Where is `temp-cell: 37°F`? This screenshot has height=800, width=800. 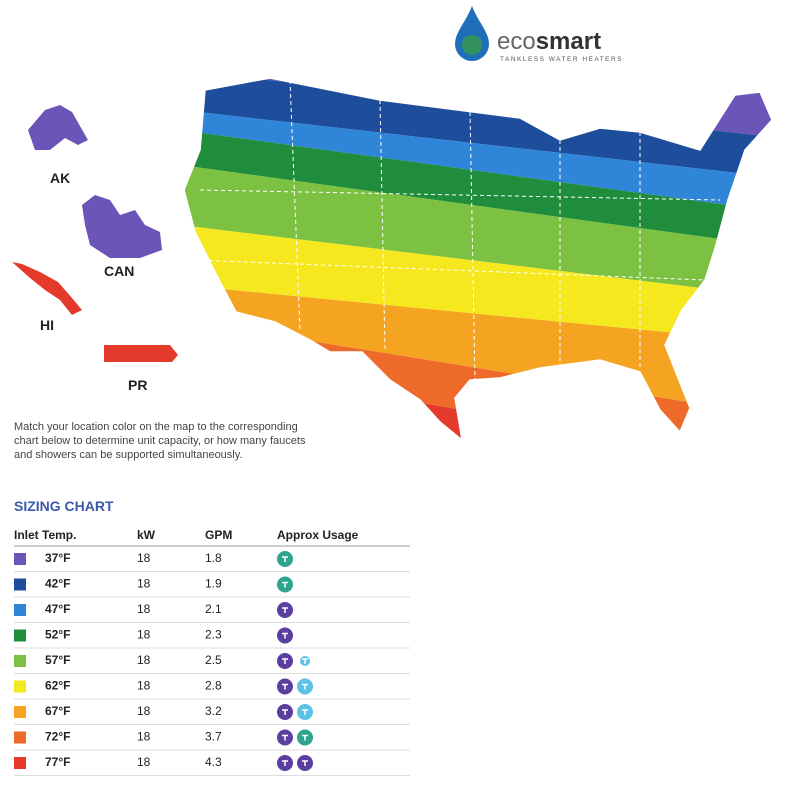
temp-cell: 37°F is located at coordinates (57, 558).